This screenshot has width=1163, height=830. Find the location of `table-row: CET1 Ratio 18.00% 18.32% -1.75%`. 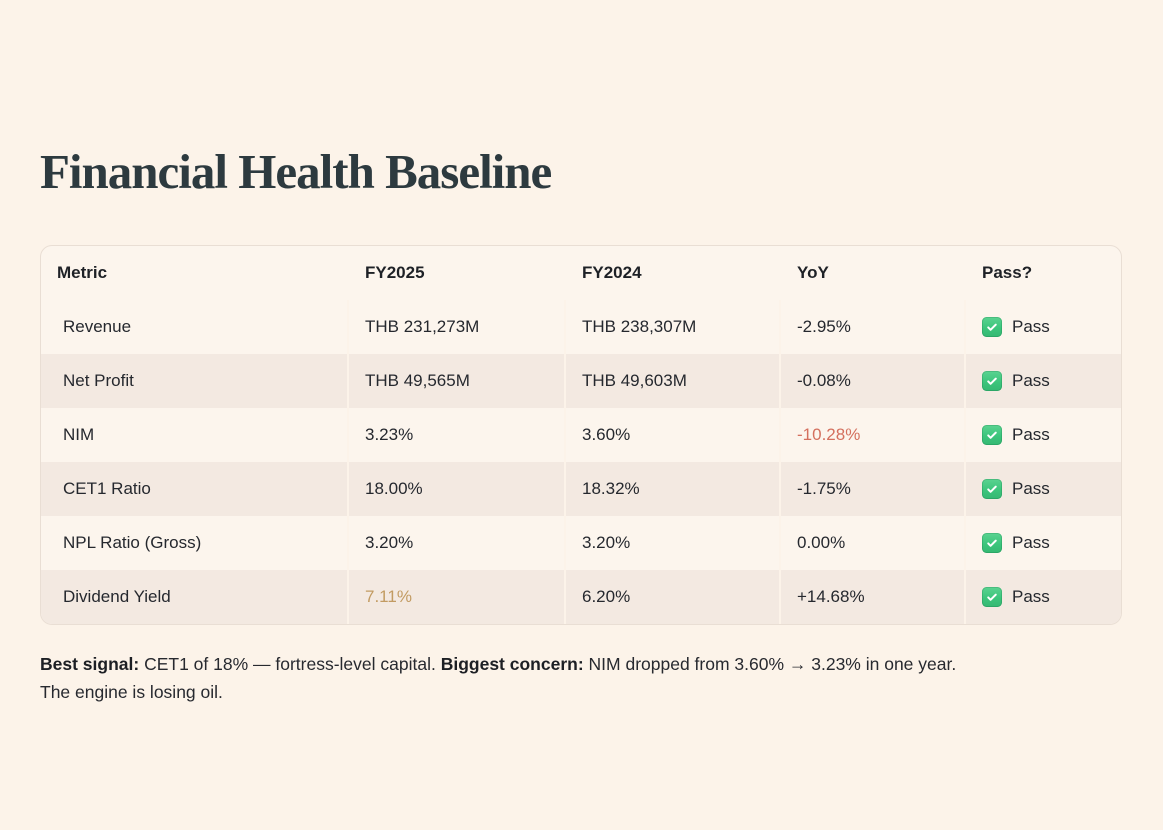

table-row: CET1 Ratio 18.00% 18.32% -1.75% is located at coordinates (581, 488).